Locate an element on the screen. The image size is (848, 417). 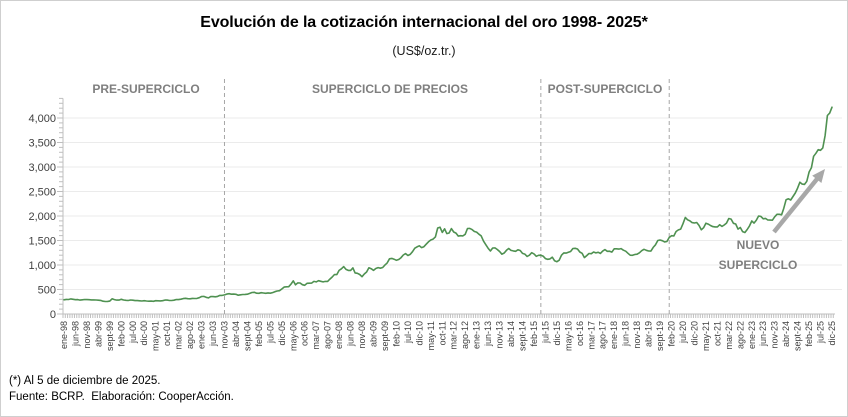
x-tick-label: may-01 is located at coordinates (156, 336).